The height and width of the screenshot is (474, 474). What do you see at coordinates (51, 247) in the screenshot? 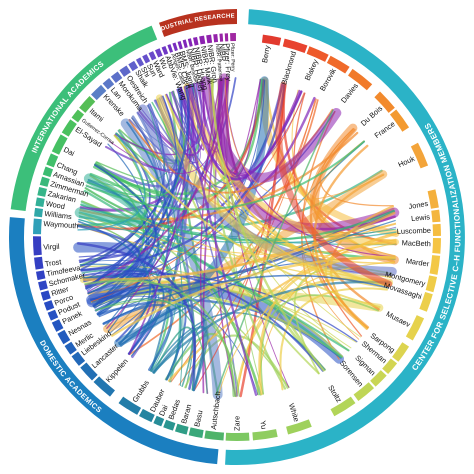
I see `node-label-virgil: Virgil` at bounding box center [51, 247].